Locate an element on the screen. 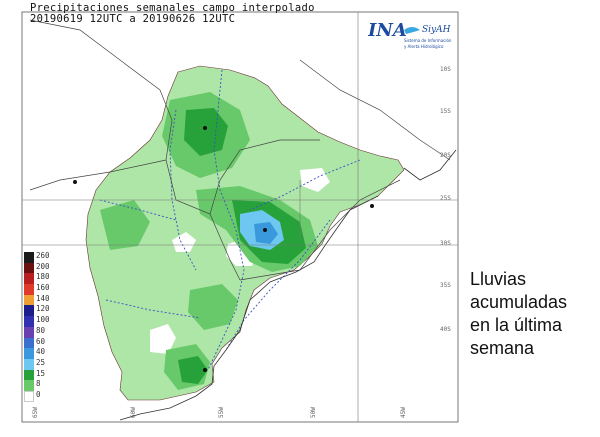 The height and width of the screenshot is (437, 600). y-tick-label: 40S is located at coordinates (445, 329).